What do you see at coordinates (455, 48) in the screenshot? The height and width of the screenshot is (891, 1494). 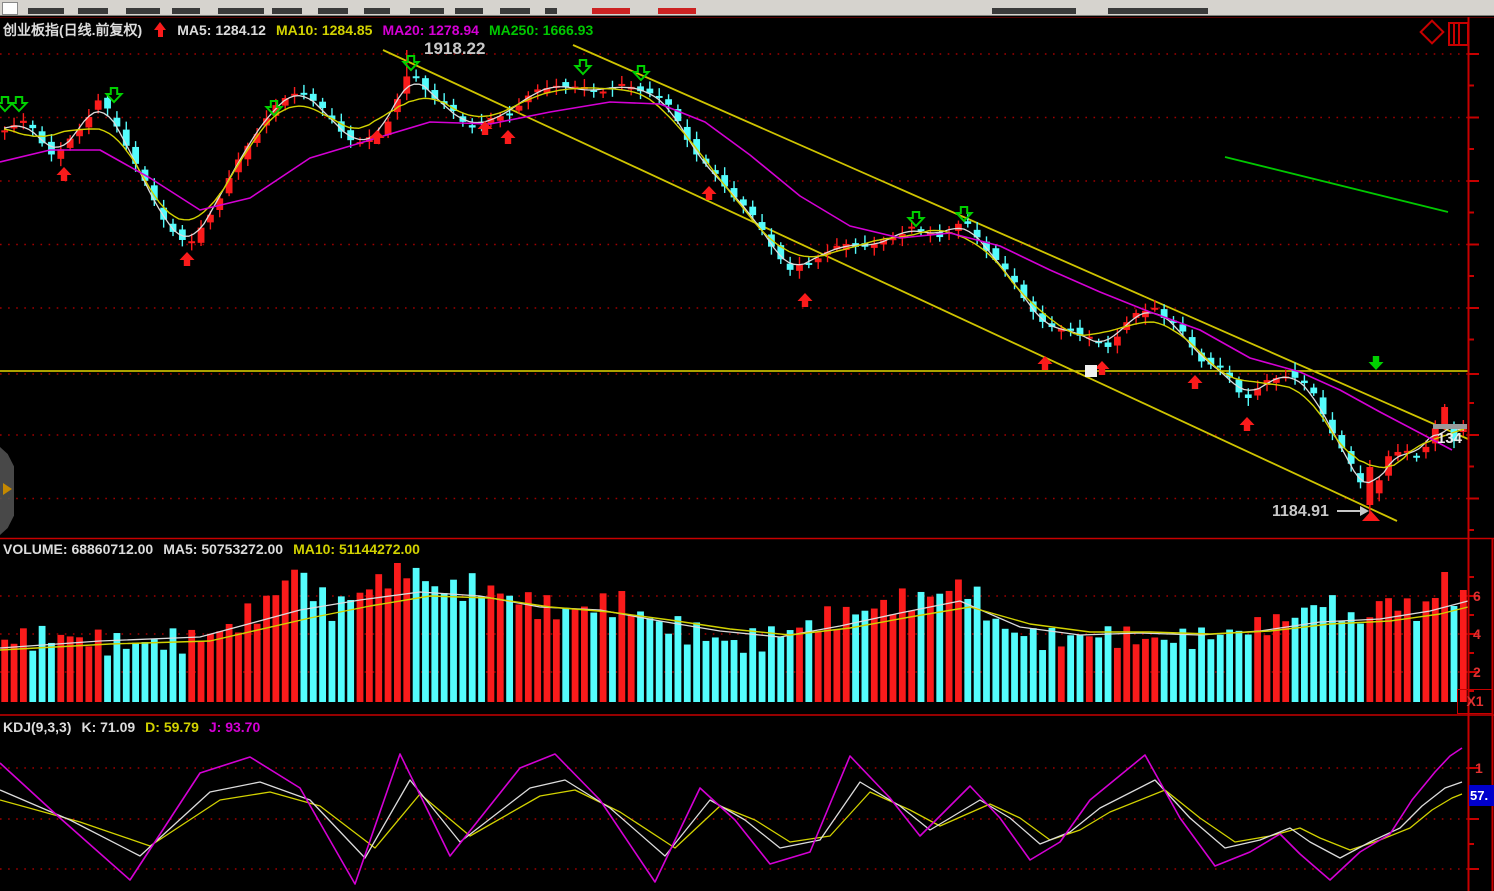 I see `high-price-annotation: 1918.22` at bounding box center [455, 48].